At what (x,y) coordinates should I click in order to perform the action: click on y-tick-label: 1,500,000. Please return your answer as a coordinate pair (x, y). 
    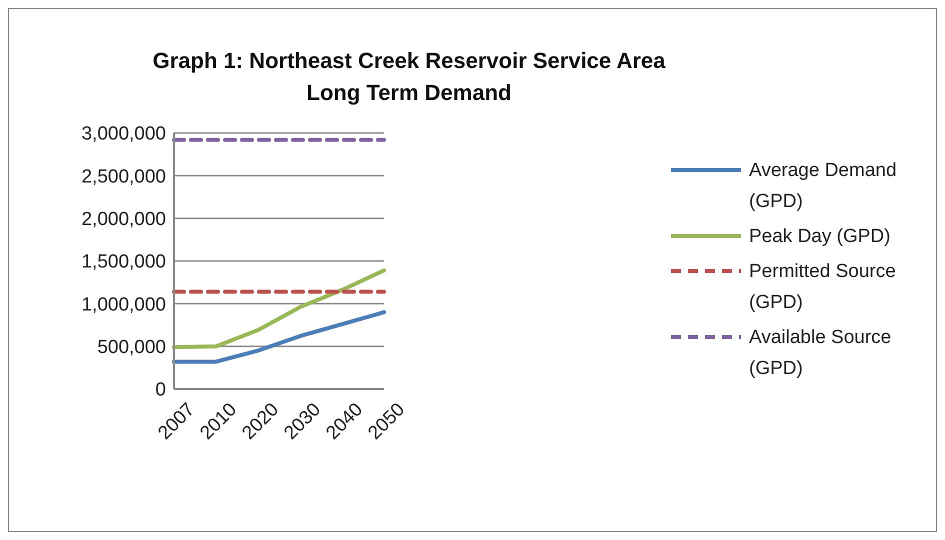
    Looking at the image, I should click on (123, 262).